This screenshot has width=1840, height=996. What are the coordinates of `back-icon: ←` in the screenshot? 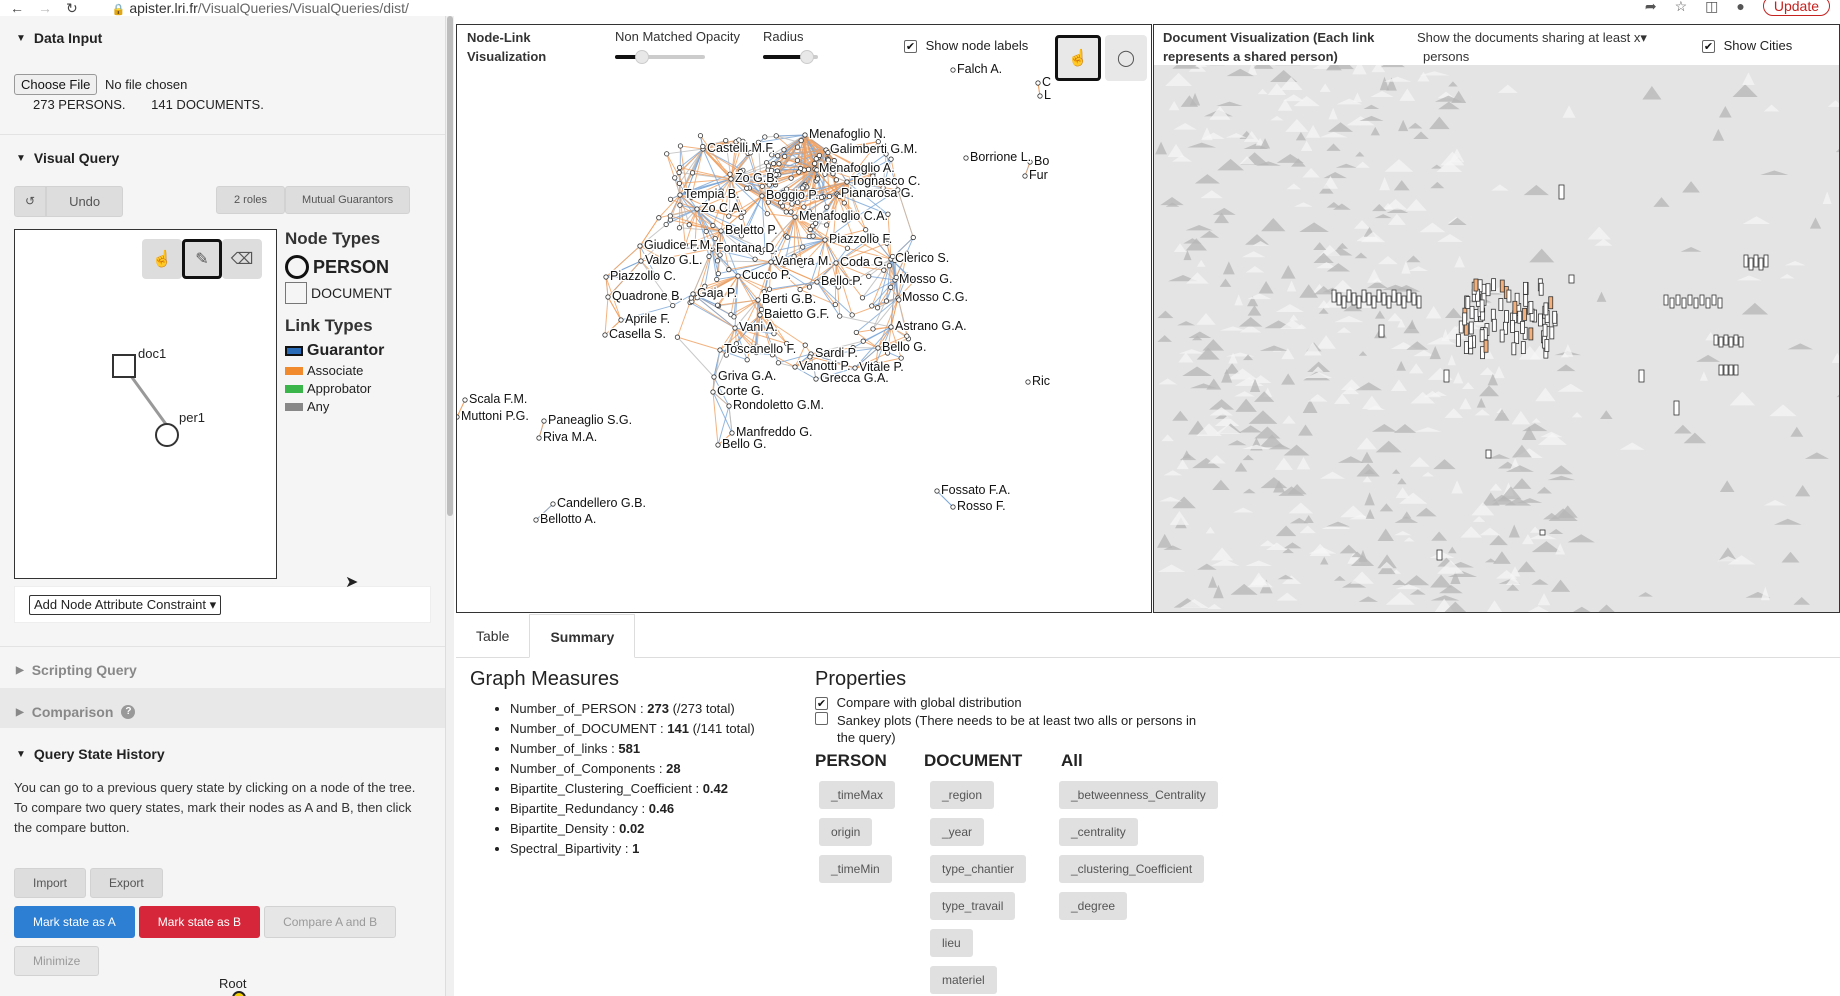 It's located at (17, 8).